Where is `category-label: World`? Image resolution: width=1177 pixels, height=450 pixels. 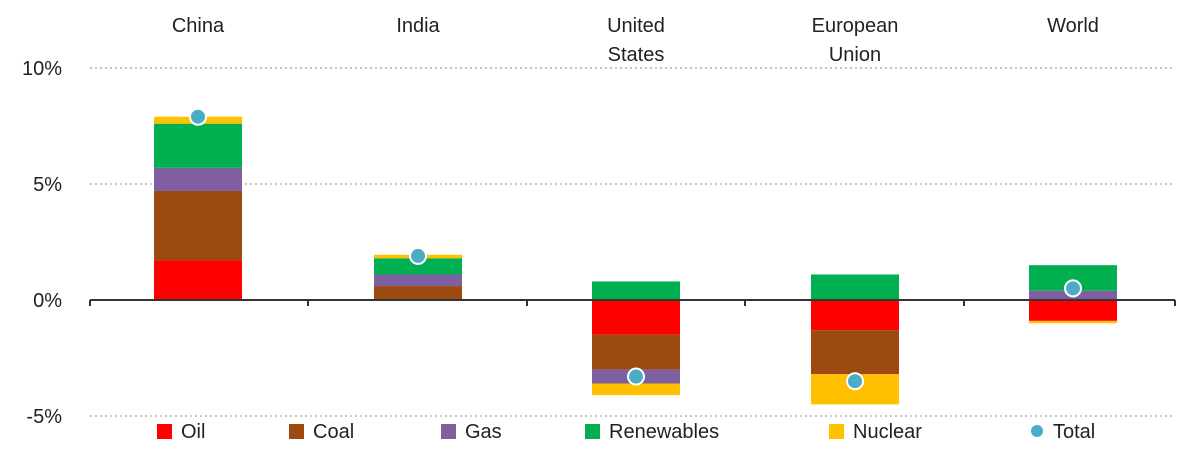 category-label: World is located at coordinates (1073, 26).